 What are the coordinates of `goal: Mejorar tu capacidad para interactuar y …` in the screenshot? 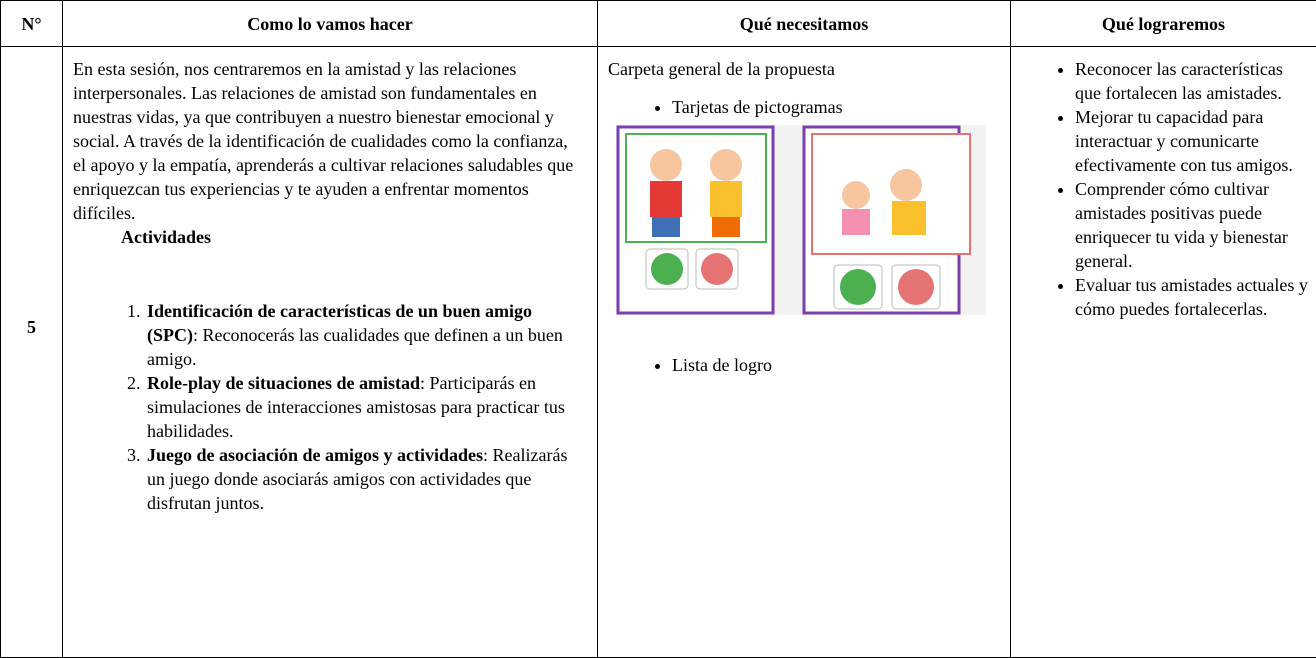 It's located at (1193, 141).